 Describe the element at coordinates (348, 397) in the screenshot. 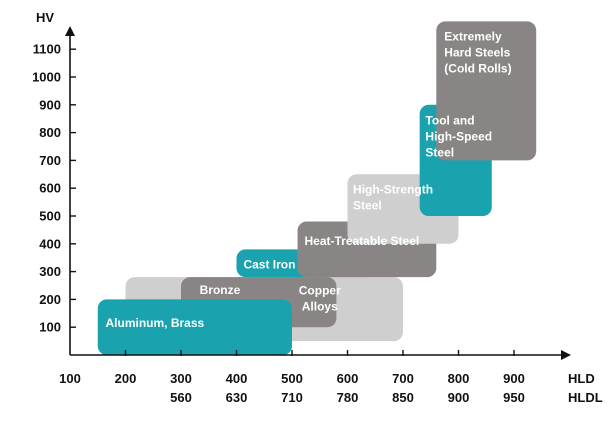

I see `x-tick-label-hldl: 780` at that location.